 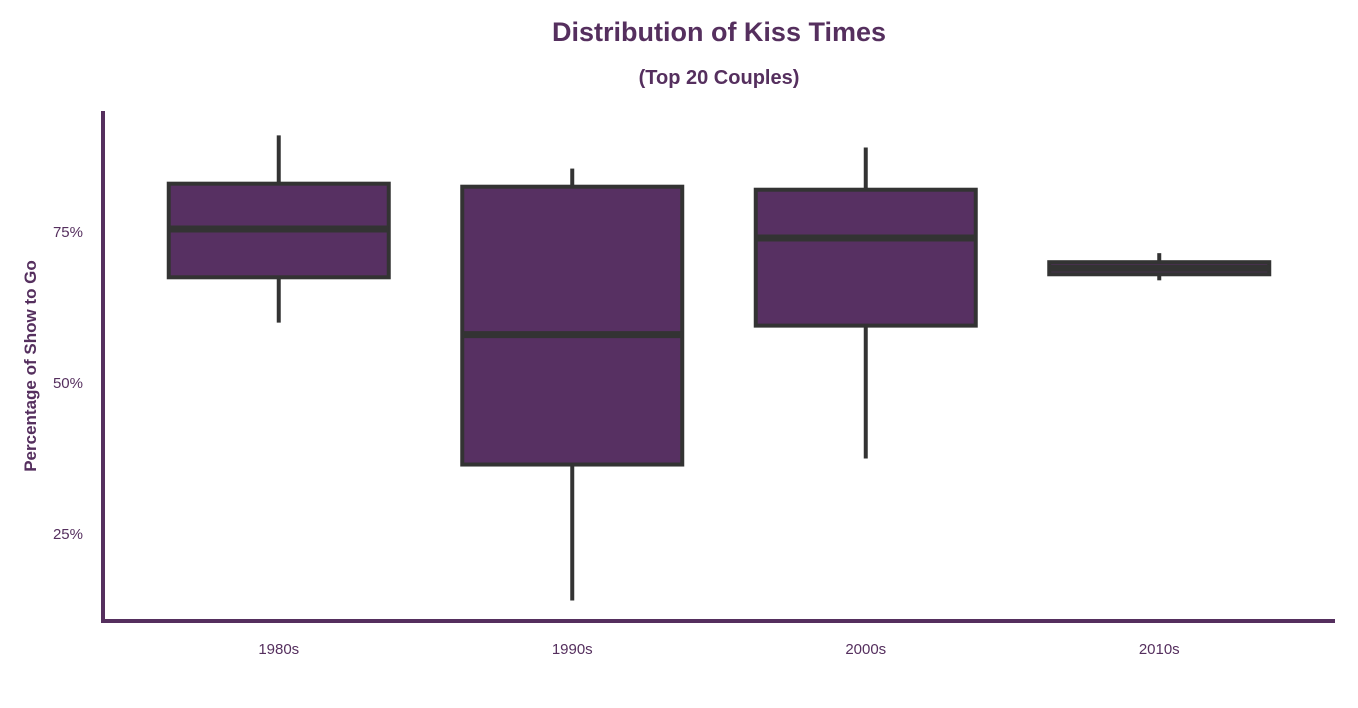 What do you see at coordinates (718, 649) in the screenshot?
I see `x-ticks-group: 1980s 1990s 2000s 2010s` at bounding box center [718, 649].